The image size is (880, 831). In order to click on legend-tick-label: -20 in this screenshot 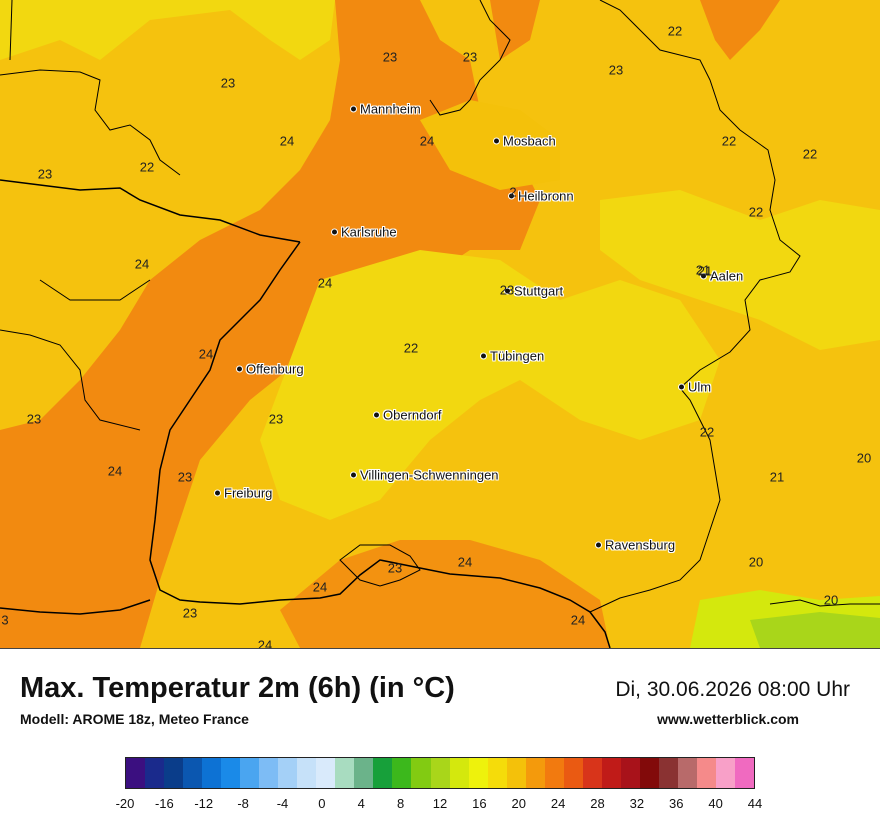, I will do `click(125, 803)`.